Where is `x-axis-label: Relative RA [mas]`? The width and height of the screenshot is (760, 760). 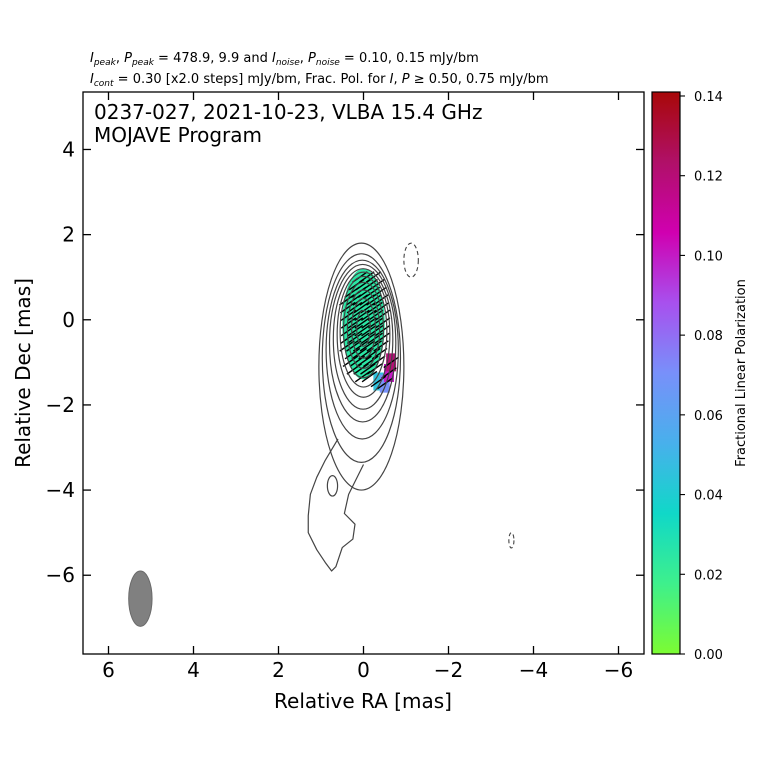
x-axis-label: Relative RA [mas] is located at coordinates (363, 701).